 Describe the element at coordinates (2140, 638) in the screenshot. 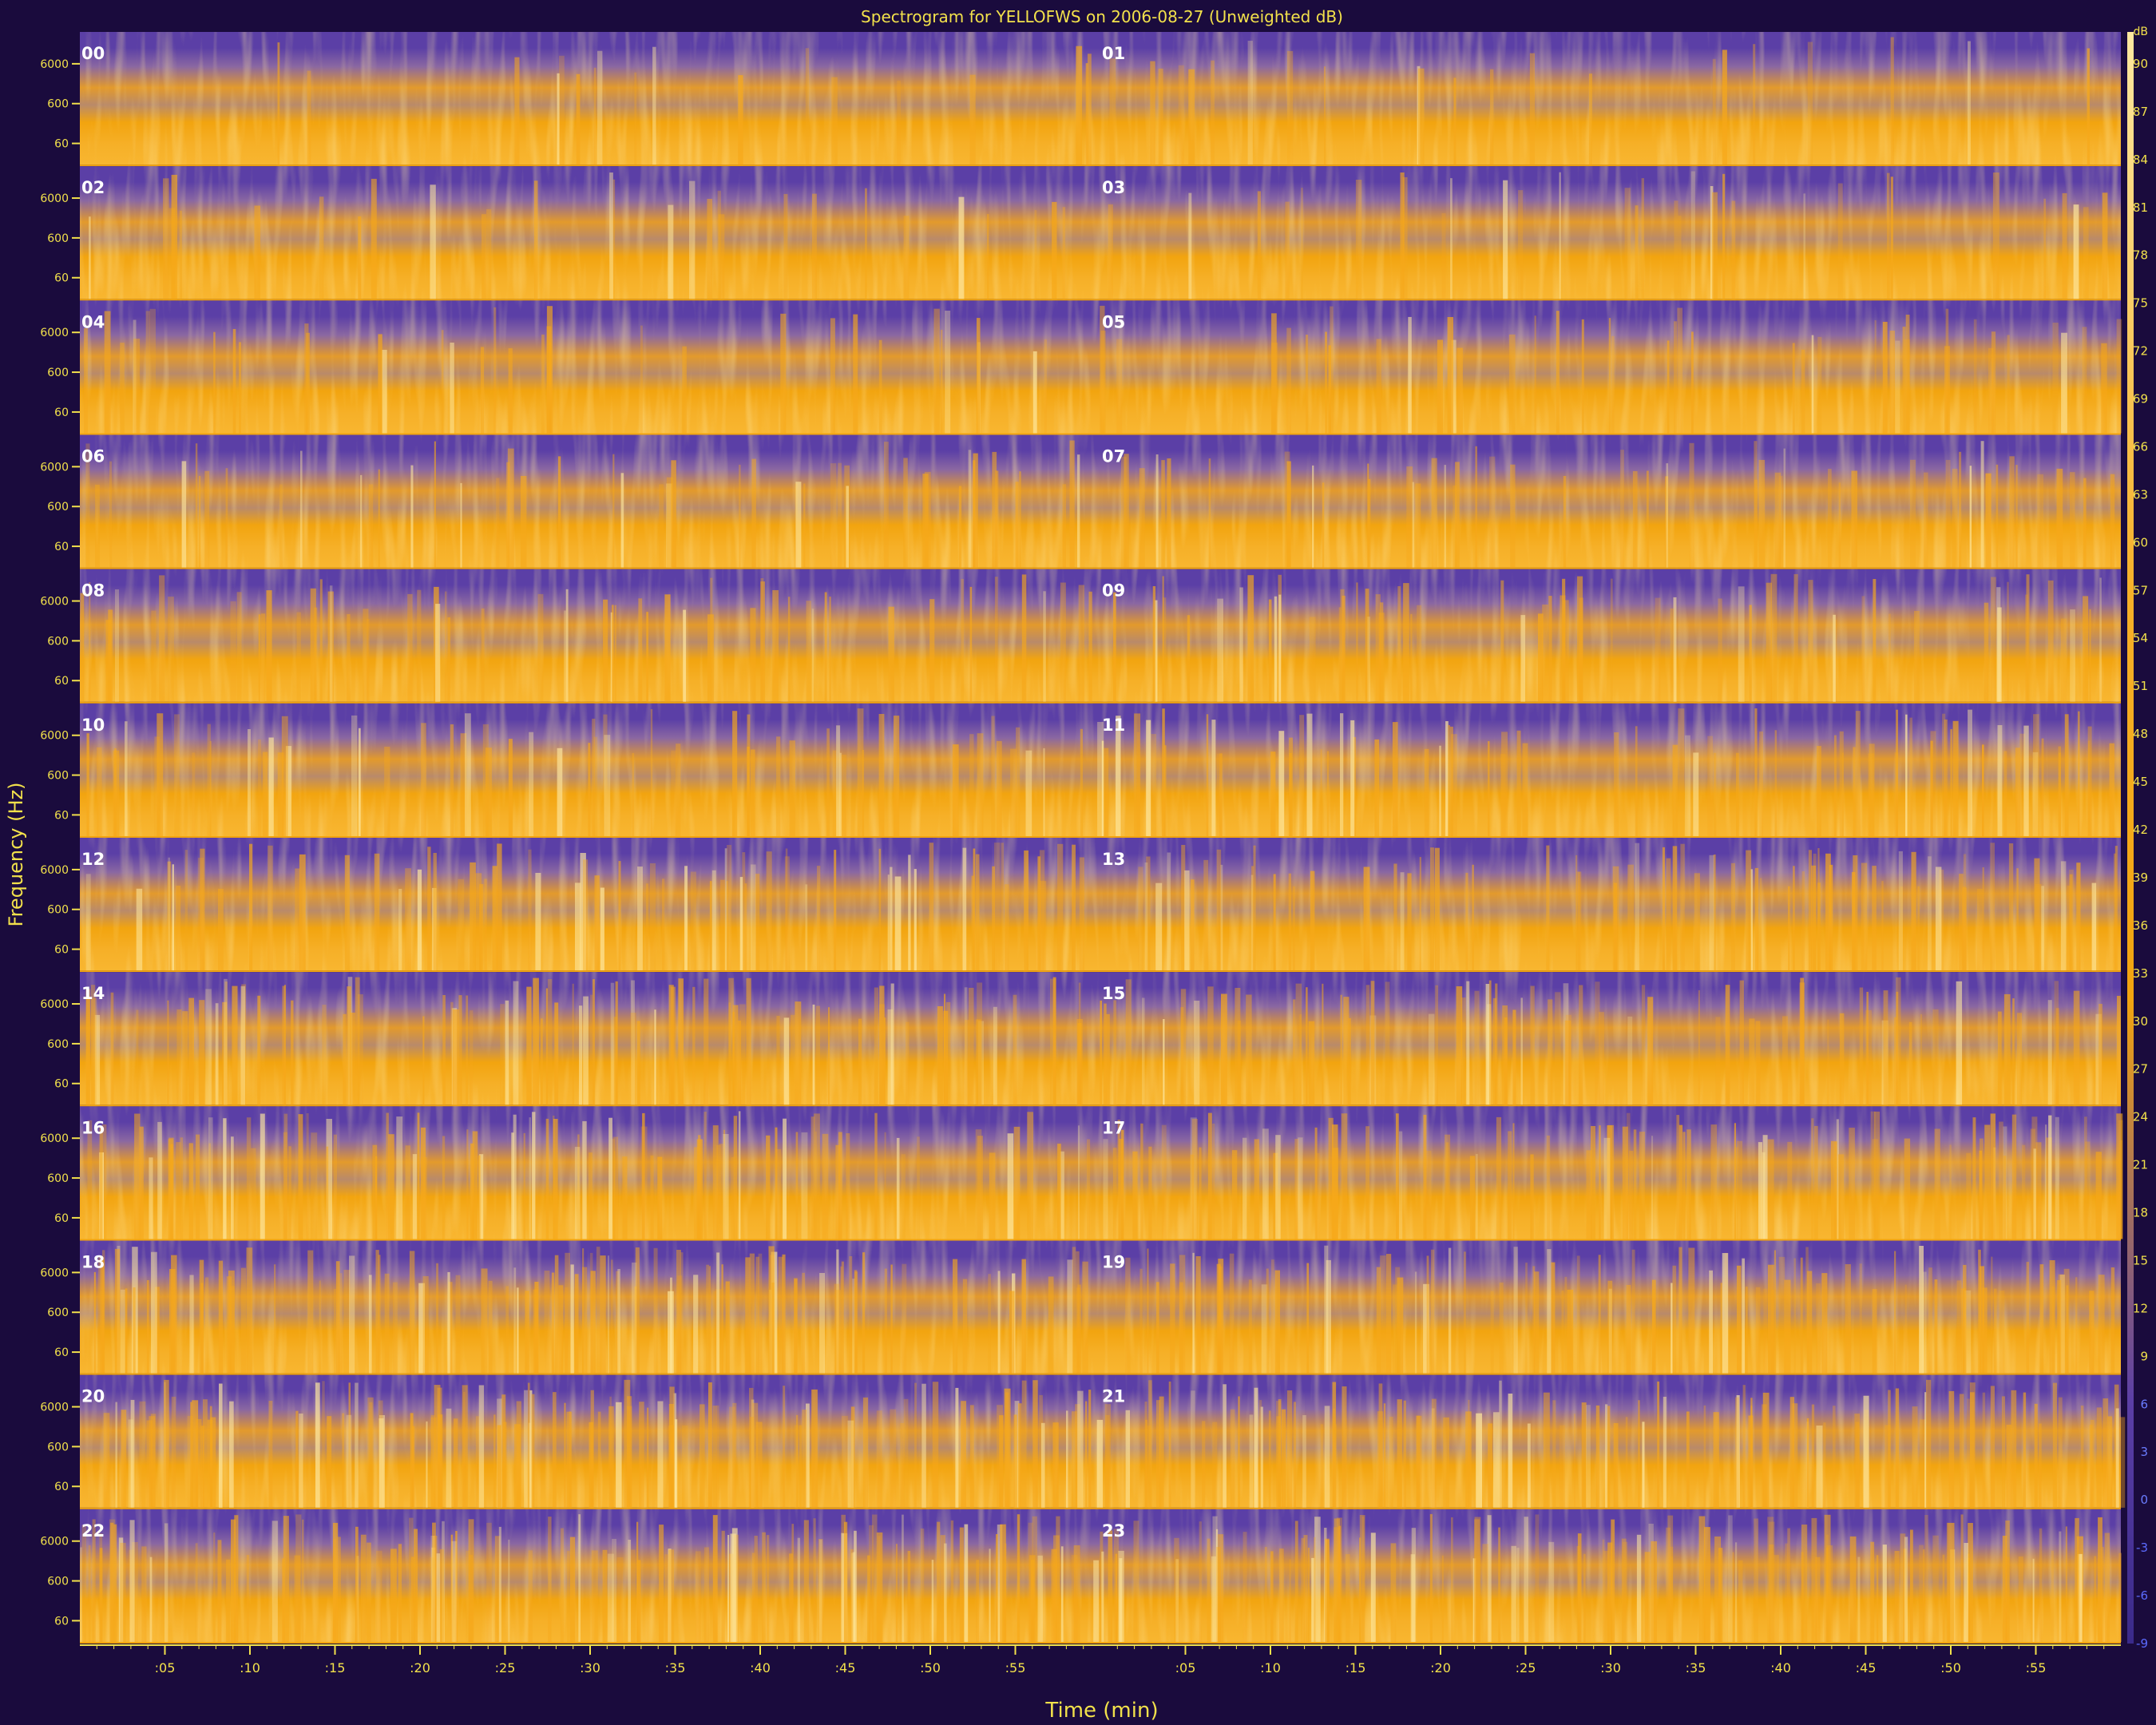

I see `colorbar-tick-label: 54` at that location.